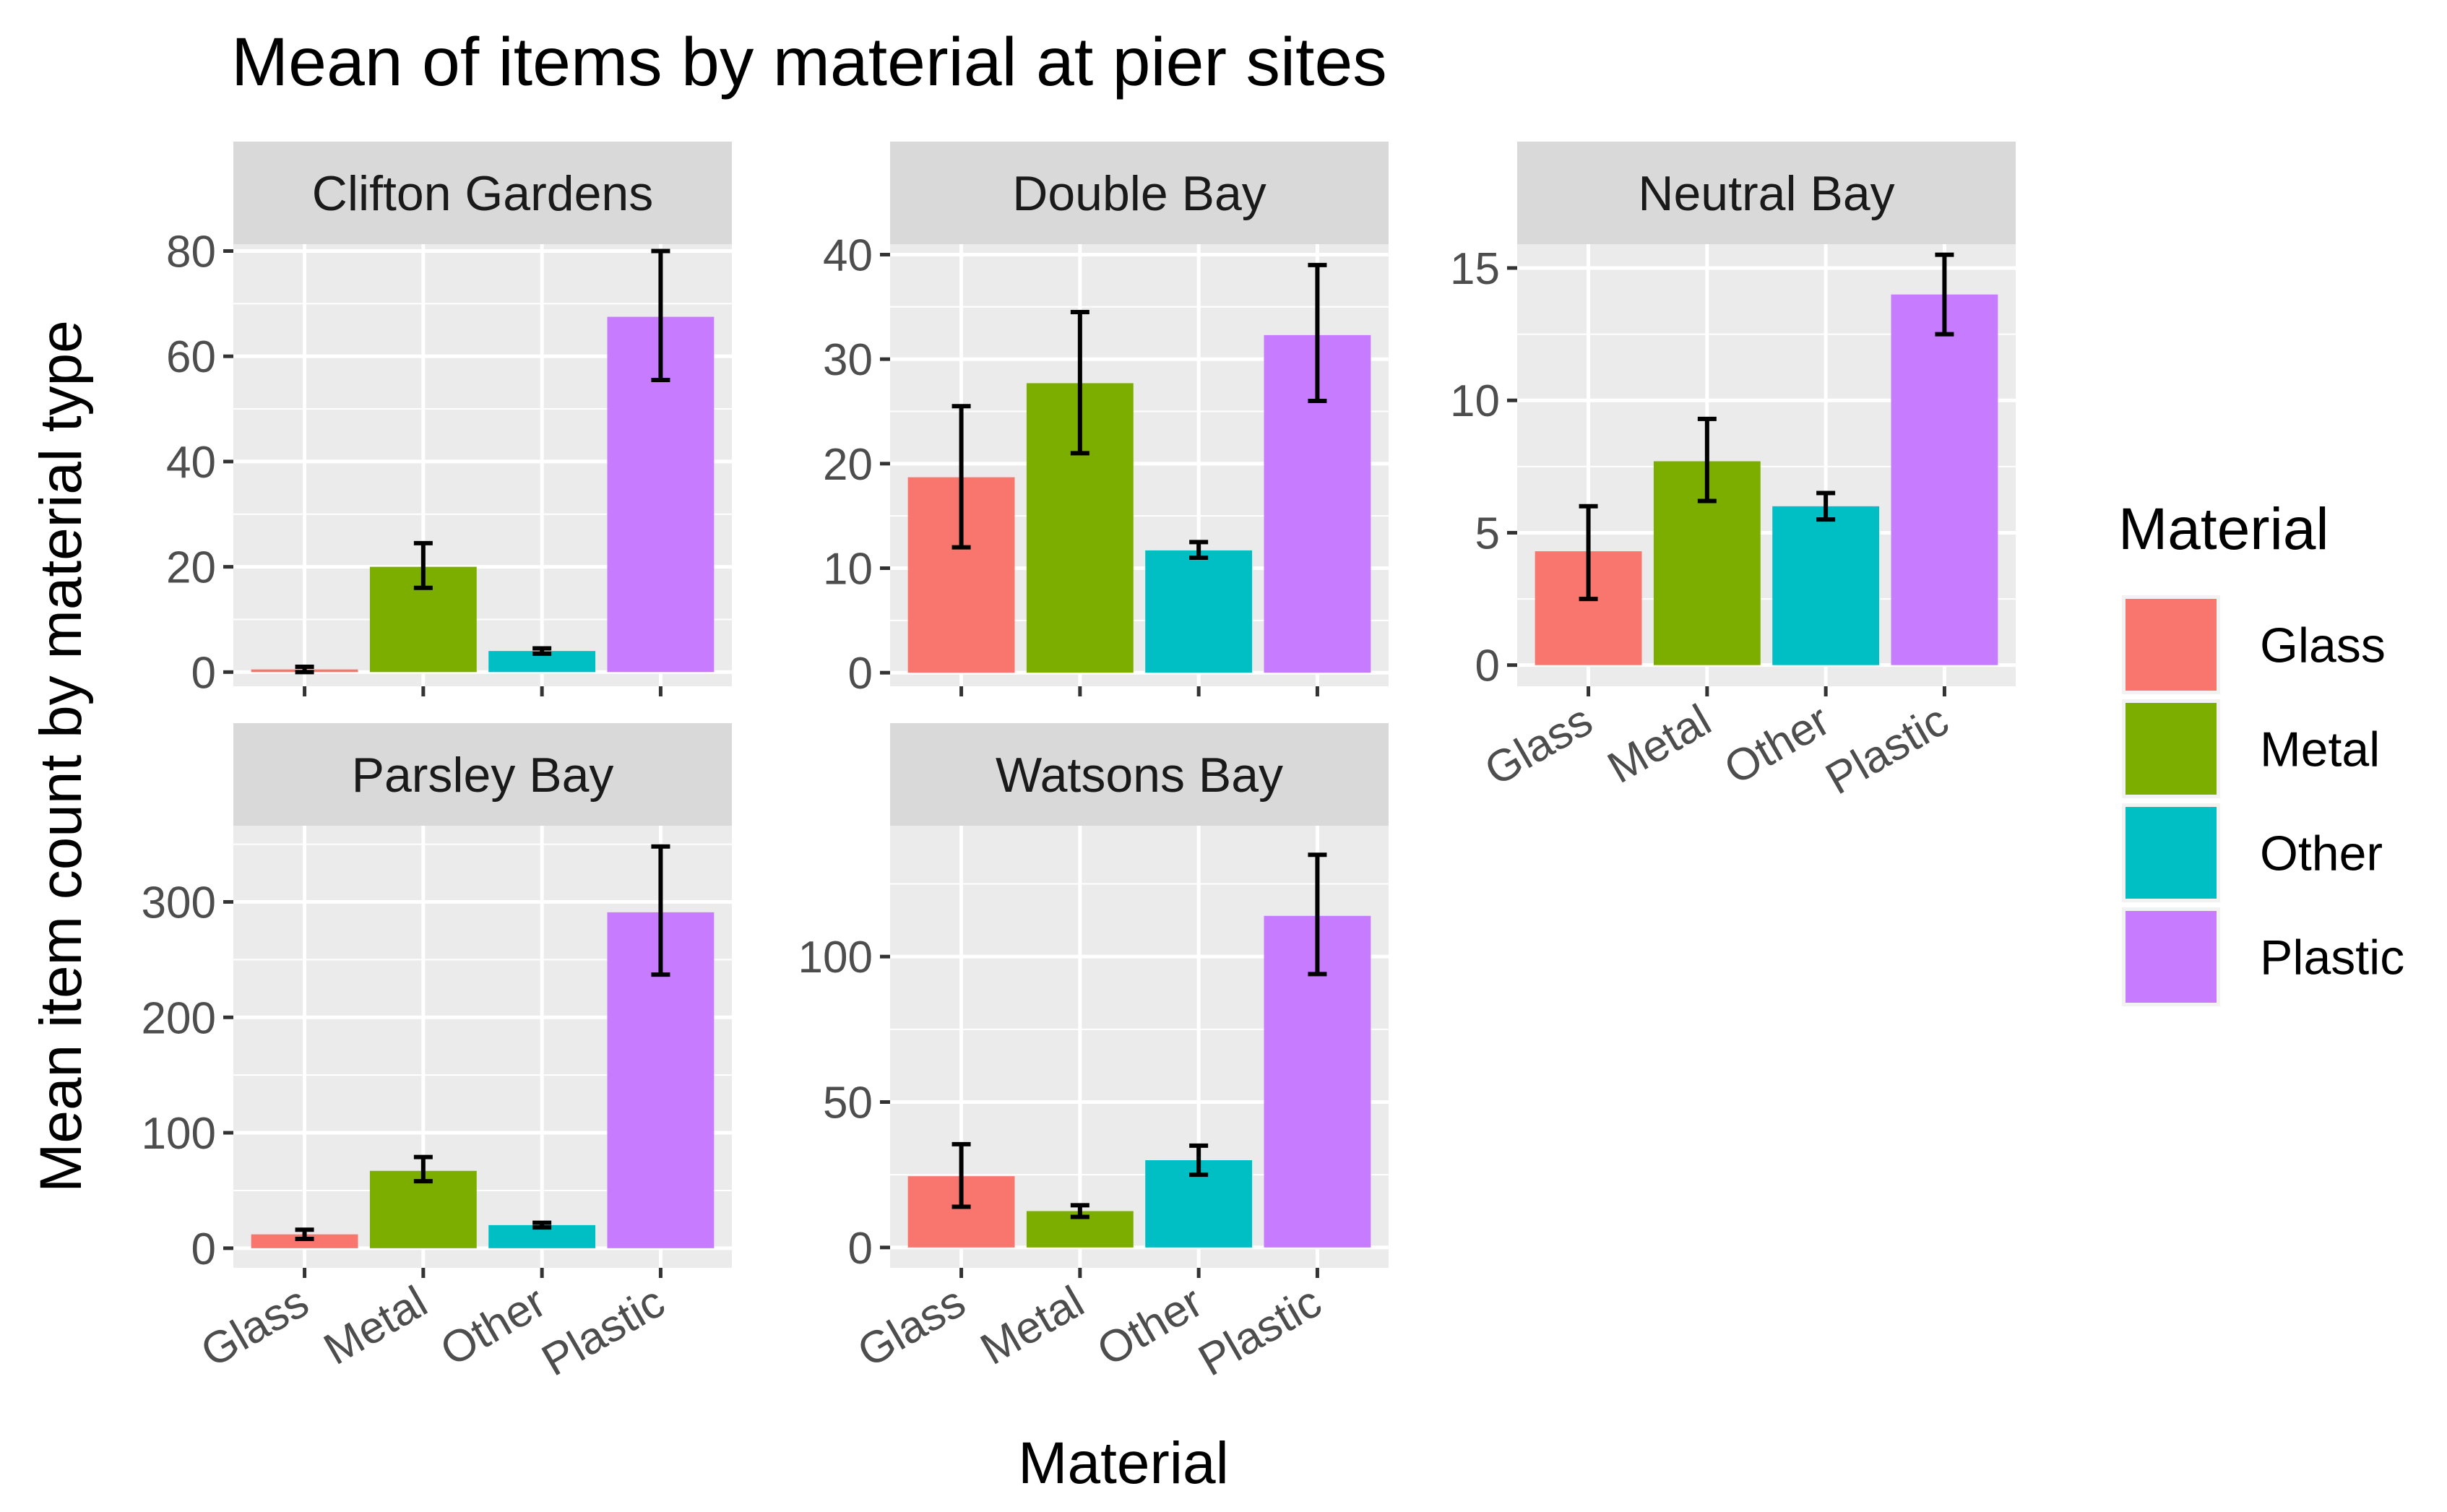  What do you see at coordinates (191, 252) in the screenshot?
I see `y-tick-label: 80` at bounding box center [191, 252].